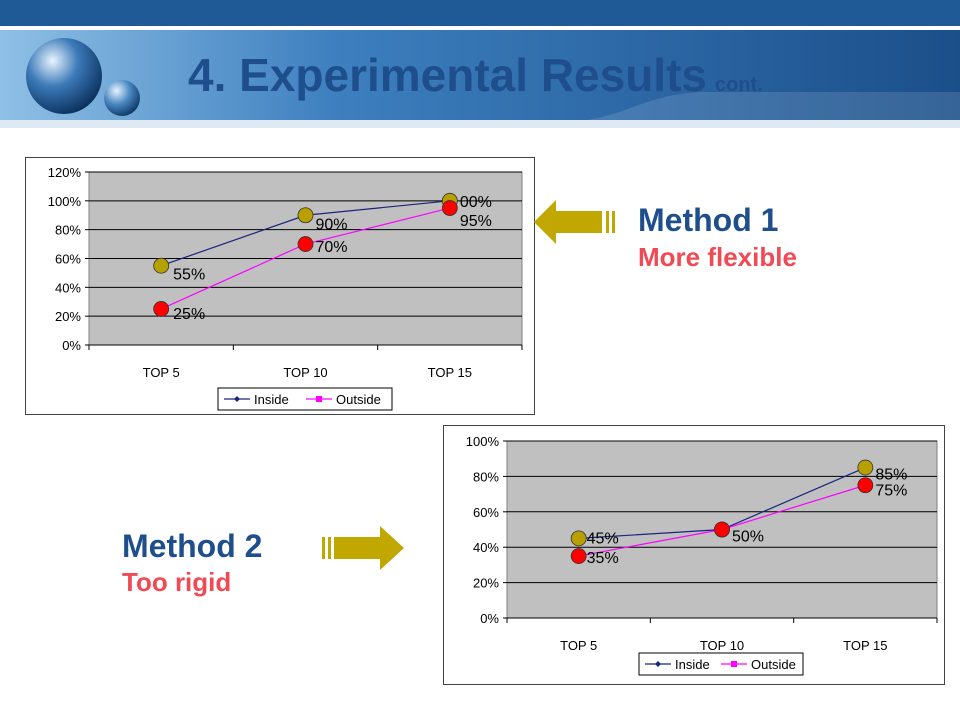  I want to click on legend-box, so click(305, 399).